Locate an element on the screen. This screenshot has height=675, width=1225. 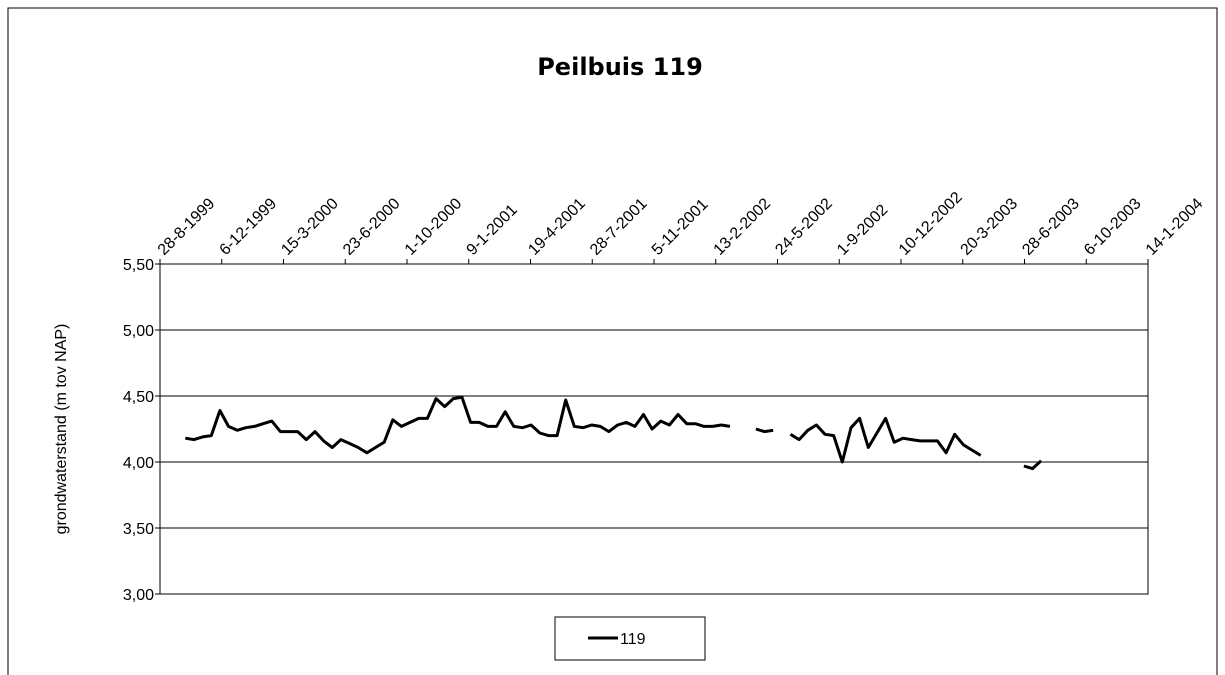
x-tick-label: 14-1-2004 is located at coordinates (1175, 227).